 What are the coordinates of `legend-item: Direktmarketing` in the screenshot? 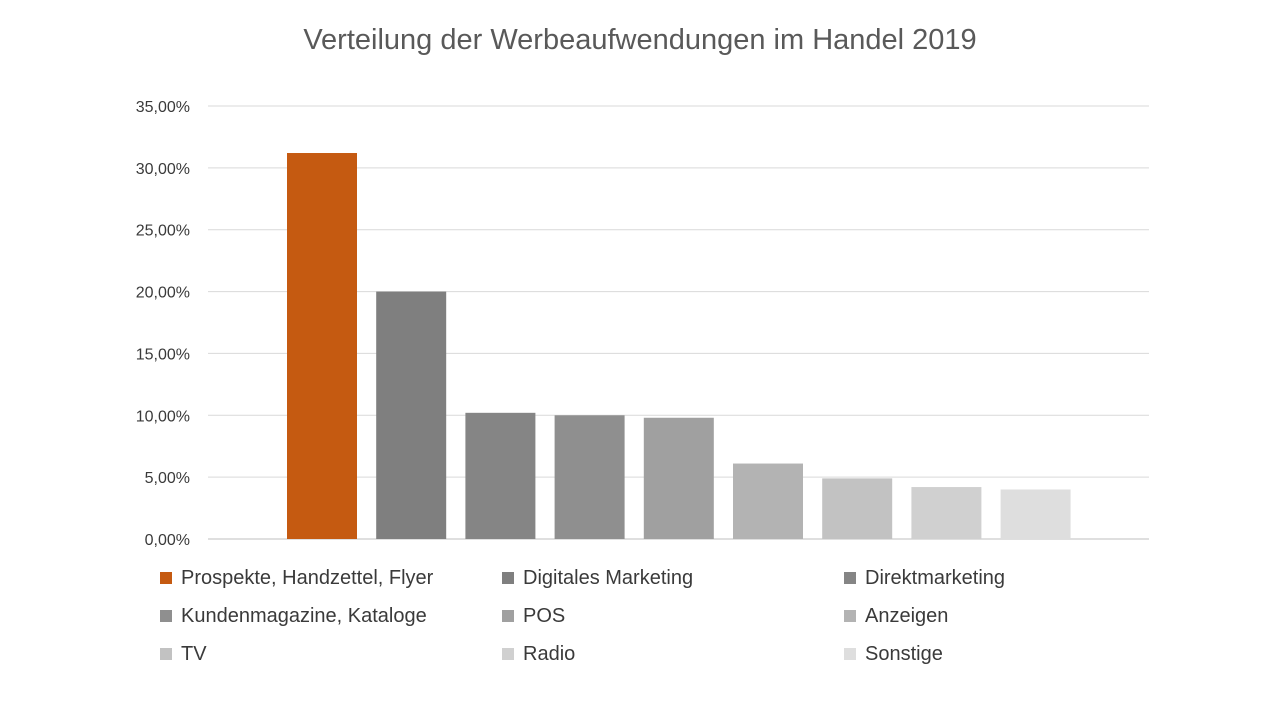 It's located at (952, 578).